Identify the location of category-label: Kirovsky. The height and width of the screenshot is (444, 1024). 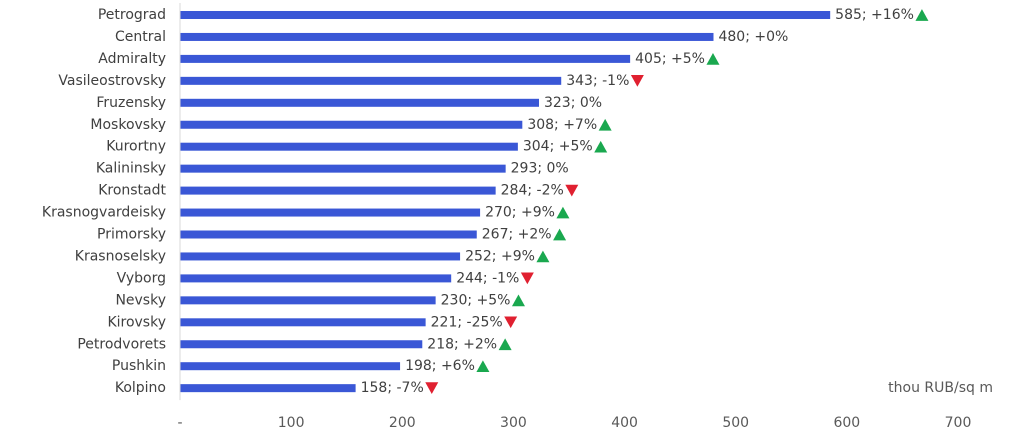
(136, 322).